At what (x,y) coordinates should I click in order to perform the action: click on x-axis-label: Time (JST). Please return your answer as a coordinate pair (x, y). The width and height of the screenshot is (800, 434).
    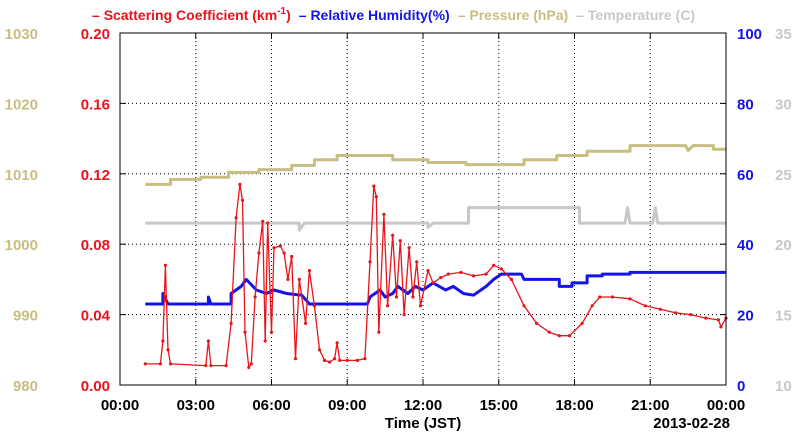
    Looking at the image, I should click on (423, 423).